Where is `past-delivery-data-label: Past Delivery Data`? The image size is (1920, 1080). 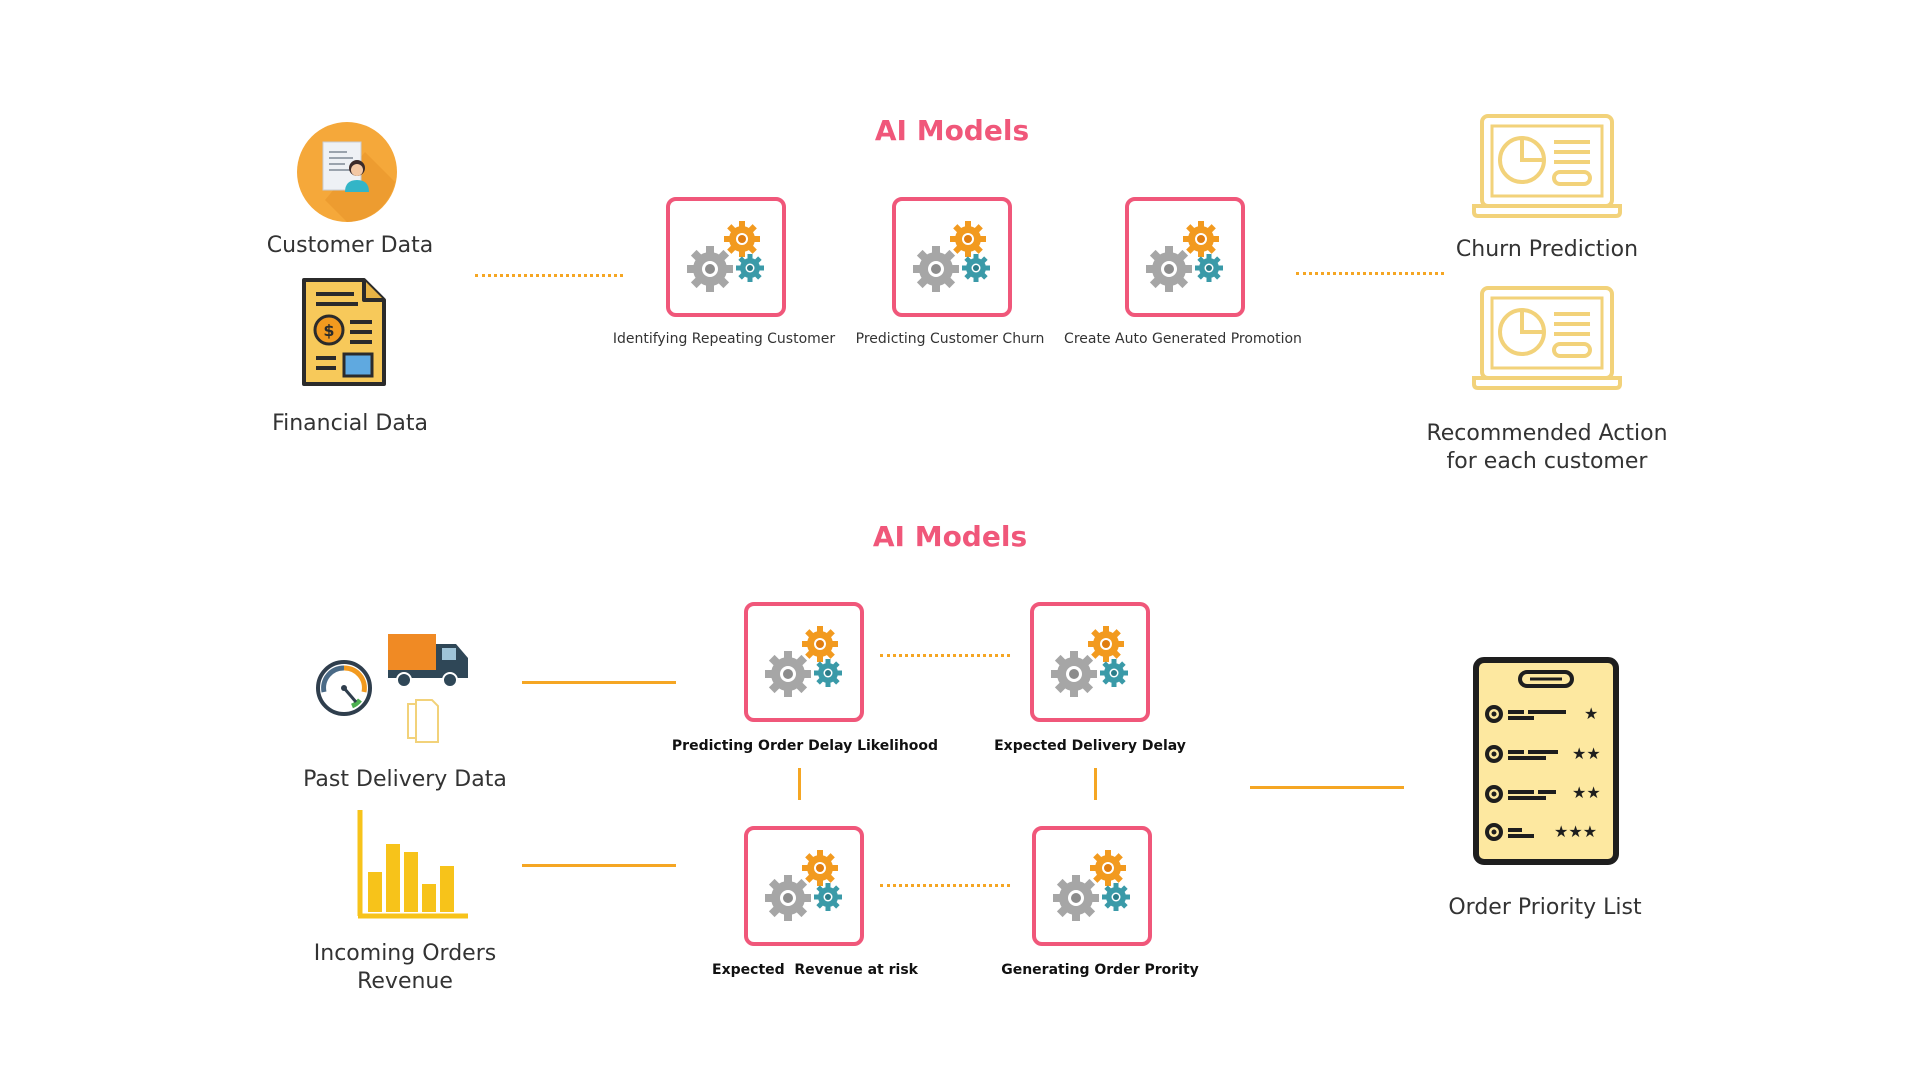 past-delivery-data-label: Past Delivery Data is located at coordinates (405, 779).